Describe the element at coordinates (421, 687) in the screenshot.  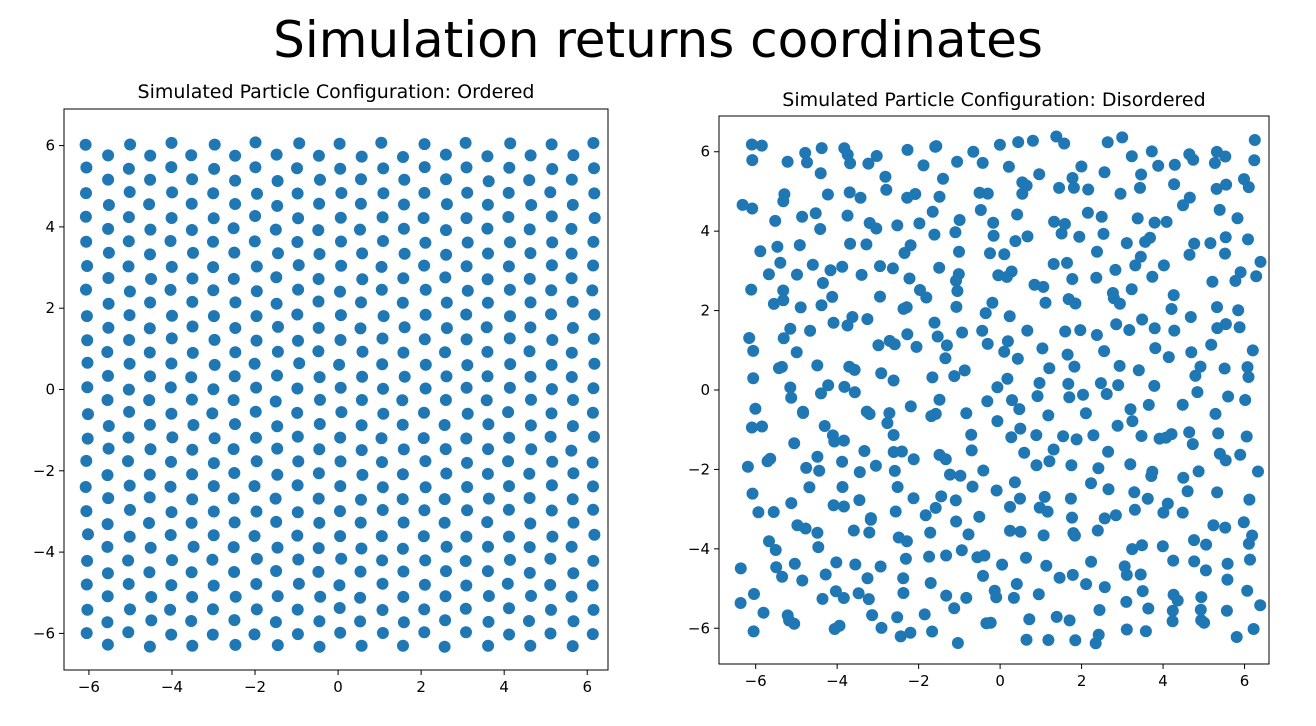
I see `x-tick-label: 2` at that location.